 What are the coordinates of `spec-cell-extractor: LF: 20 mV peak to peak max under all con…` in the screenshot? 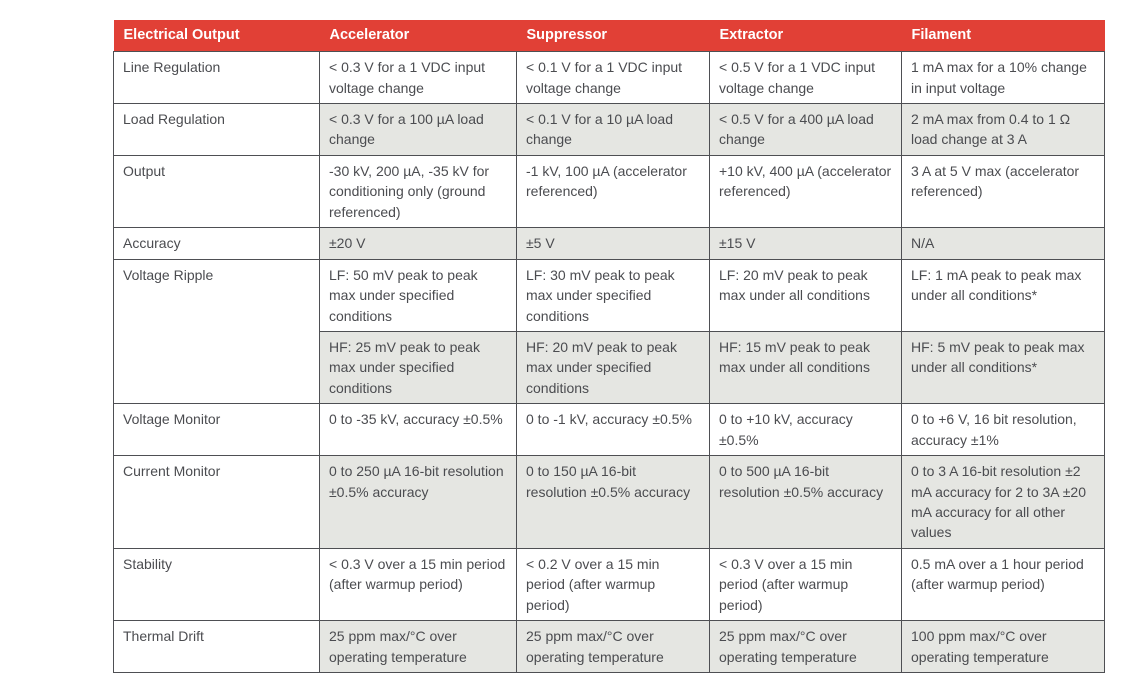 It's located at (805, 295).